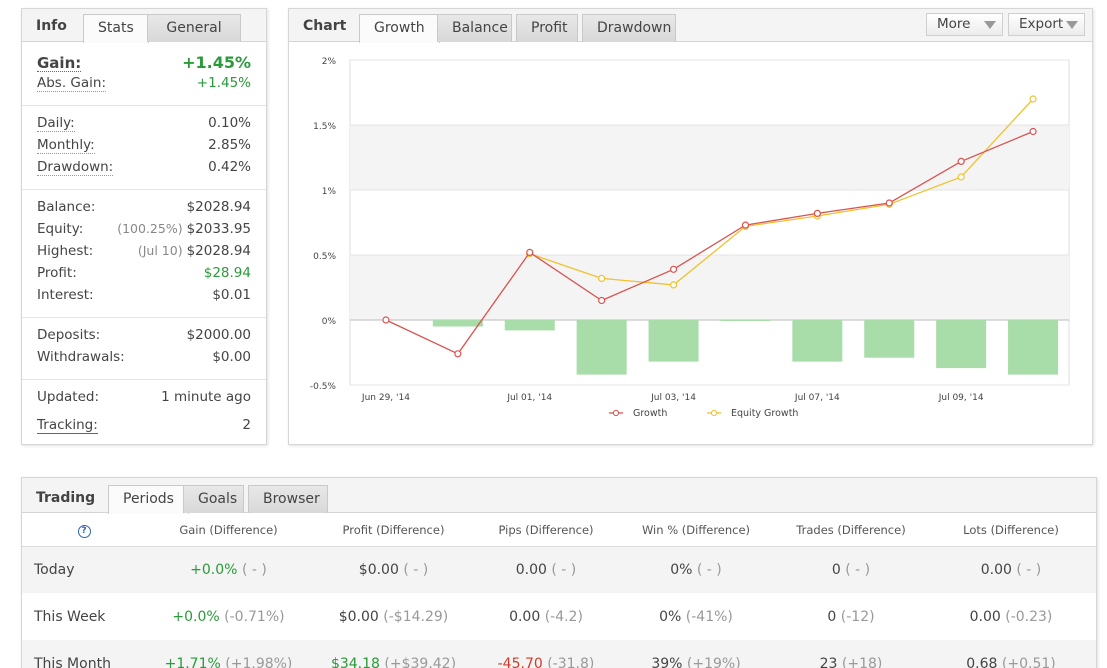  I want to click on win-cell: 0% (-41%), so click(696, 616).